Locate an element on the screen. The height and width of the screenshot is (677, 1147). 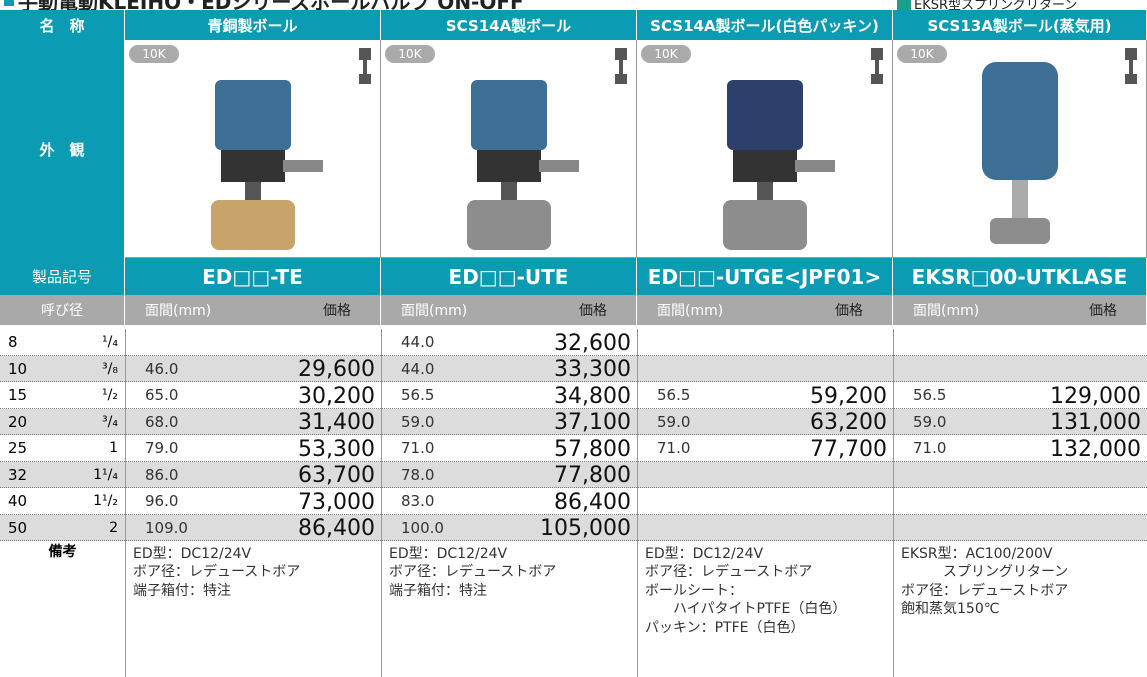
size-inch: 1¹/₂ is located at coordinates (105, 501).